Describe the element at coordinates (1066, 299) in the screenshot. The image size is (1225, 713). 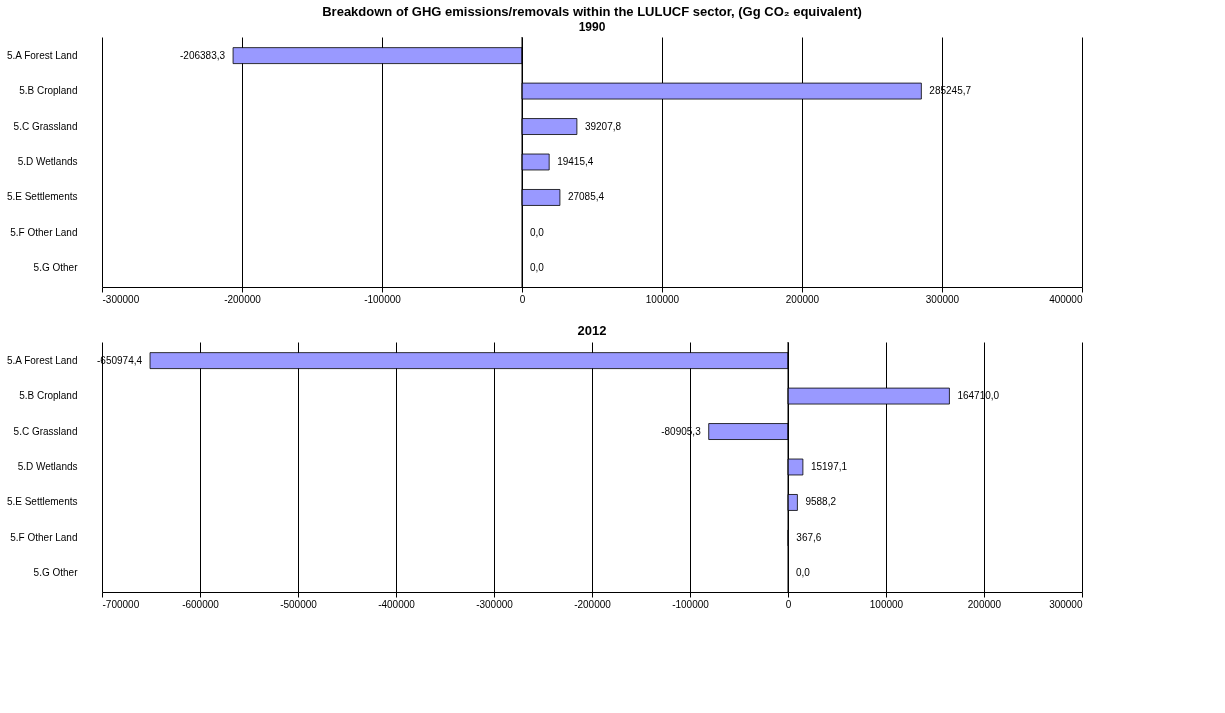
I see `x-tick-label: 400000` at that location.